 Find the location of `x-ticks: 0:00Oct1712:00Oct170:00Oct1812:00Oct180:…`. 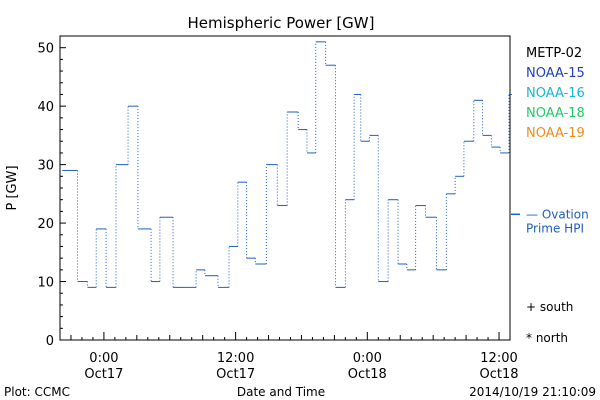

x-ticks: 0:00Oct1712:00Oct170:00Oct1812:00Oct180:… is located at coordinates (289, 357).